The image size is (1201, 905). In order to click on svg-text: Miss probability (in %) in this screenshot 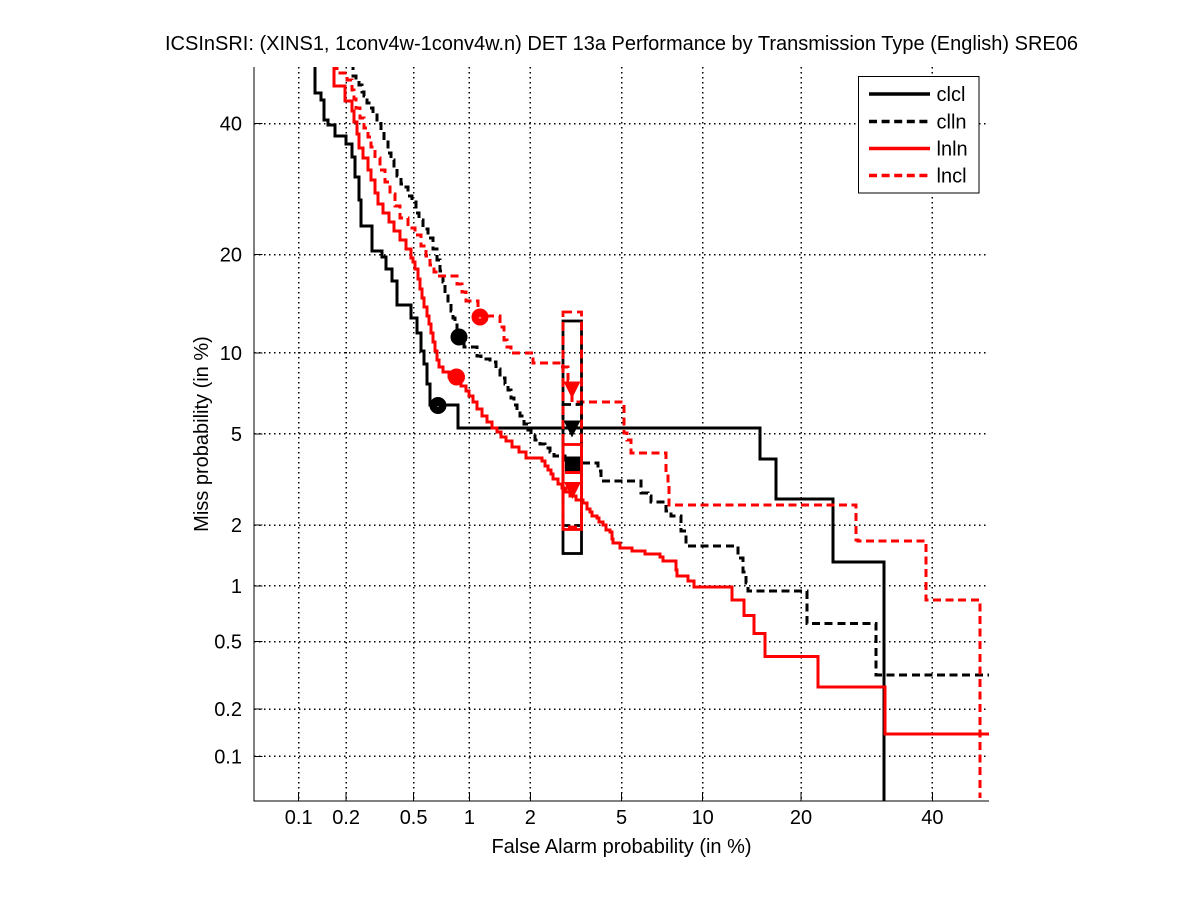, I will do `click(202, 434)`.